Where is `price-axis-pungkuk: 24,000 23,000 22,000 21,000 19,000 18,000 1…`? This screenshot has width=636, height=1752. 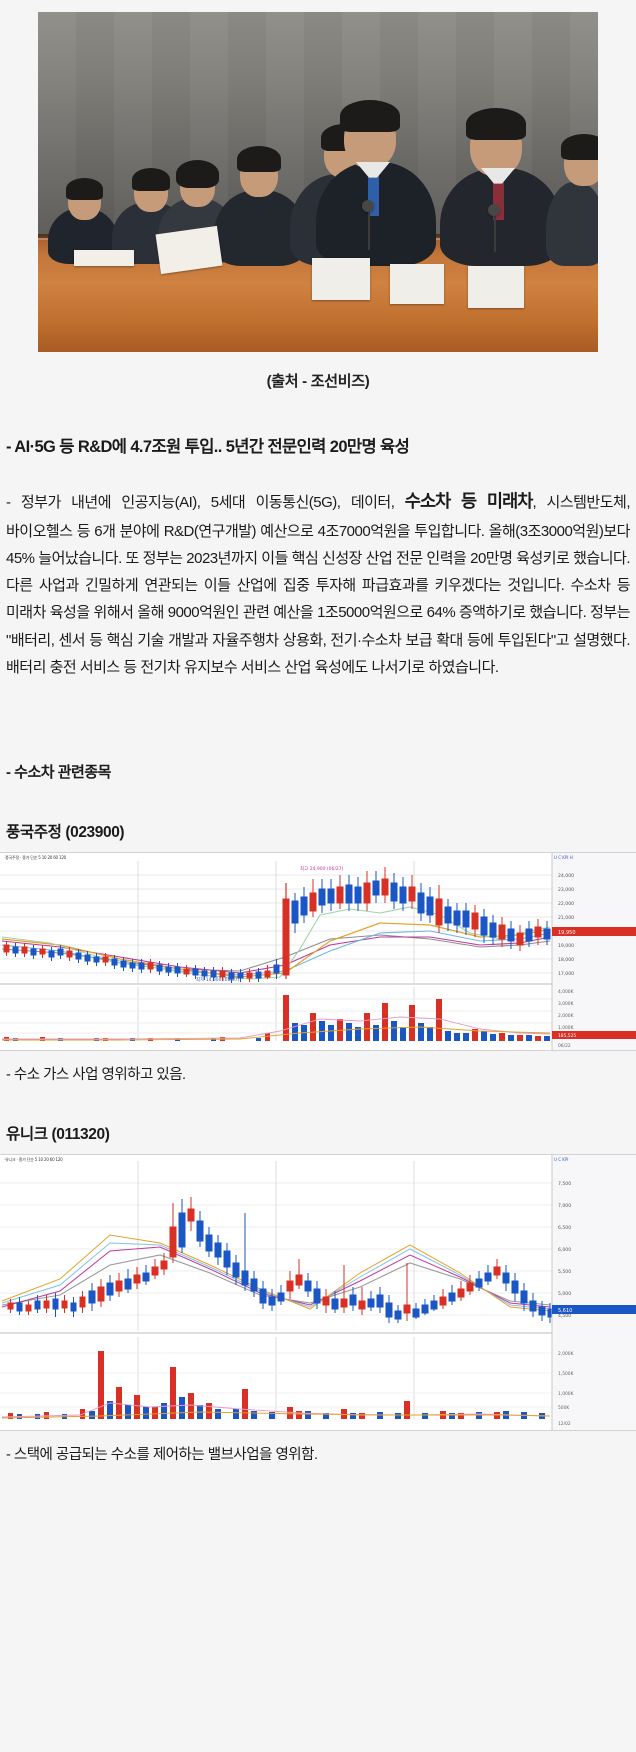 price-axis-pungkuk: 24,000 23,000 22,000 21,000 19,000 18,000 1… is located at coordinates (566, 925).